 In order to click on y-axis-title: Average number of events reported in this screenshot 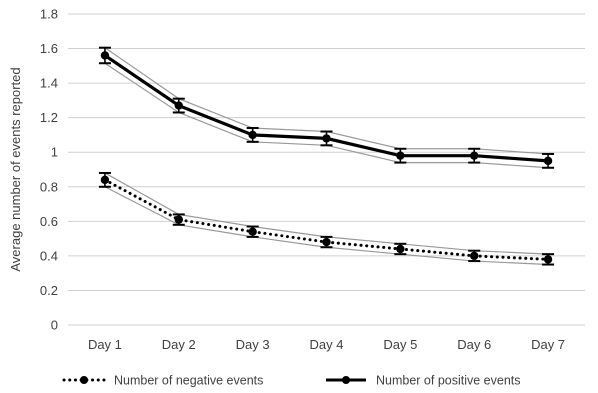, I will do `click(15, 169)`.